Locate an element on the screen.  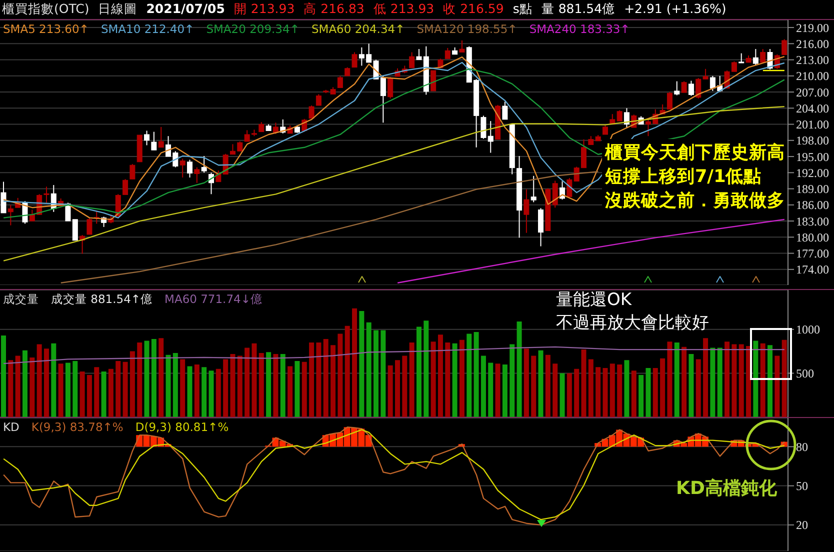
y-tick-label: 207.00 is located at coordinates (812, 92).